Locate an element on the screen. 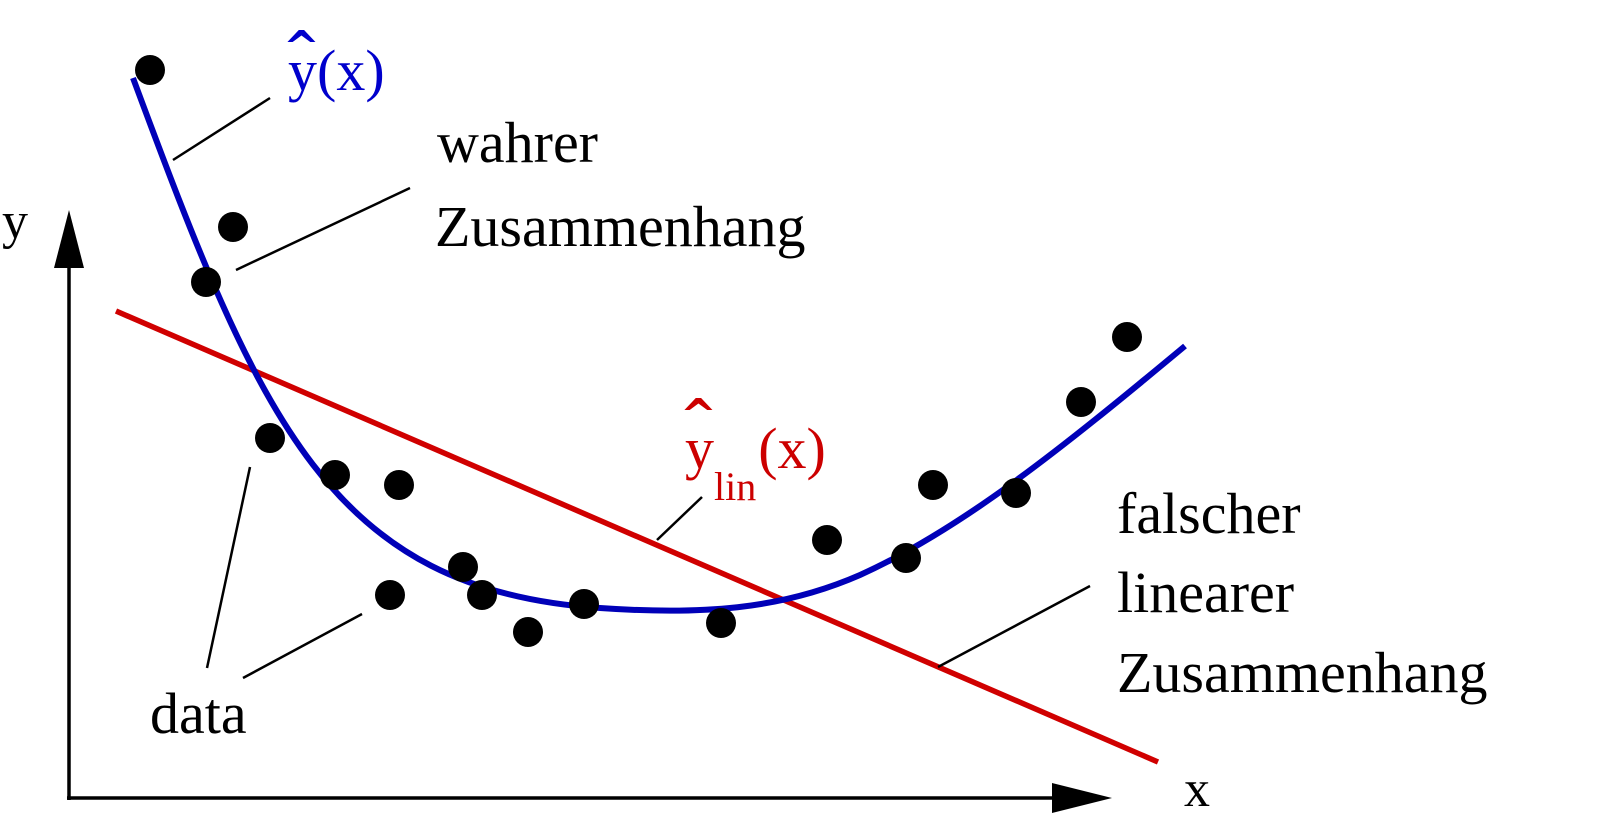 The image size is (1608, 836). yhat-label: y(x) is located at coordinates (336, 70).